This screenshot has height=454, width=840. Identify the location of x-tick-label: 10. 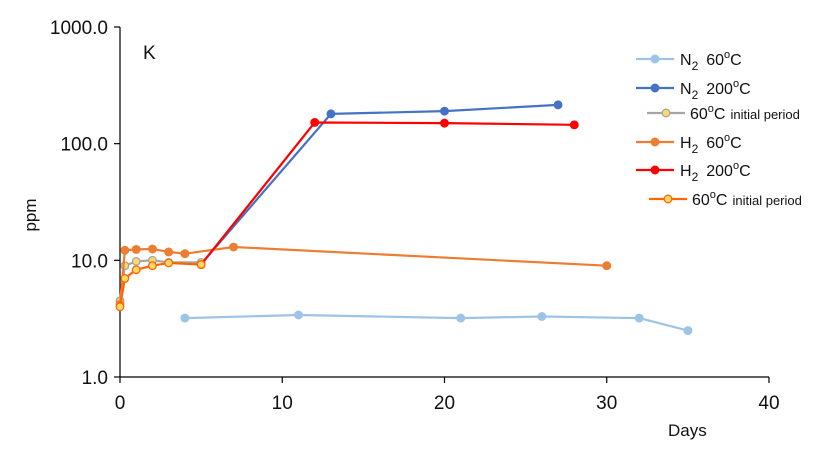
(282, 403).